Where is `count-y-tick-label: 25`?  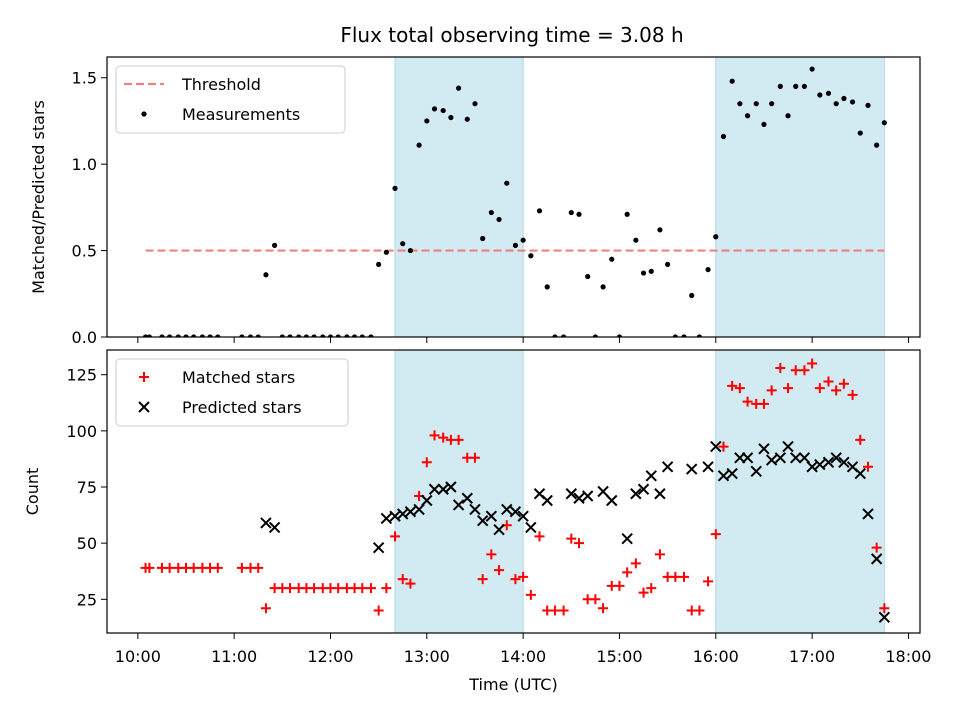 count-y-tick-label: 25 is located at coordinates (87, 599).